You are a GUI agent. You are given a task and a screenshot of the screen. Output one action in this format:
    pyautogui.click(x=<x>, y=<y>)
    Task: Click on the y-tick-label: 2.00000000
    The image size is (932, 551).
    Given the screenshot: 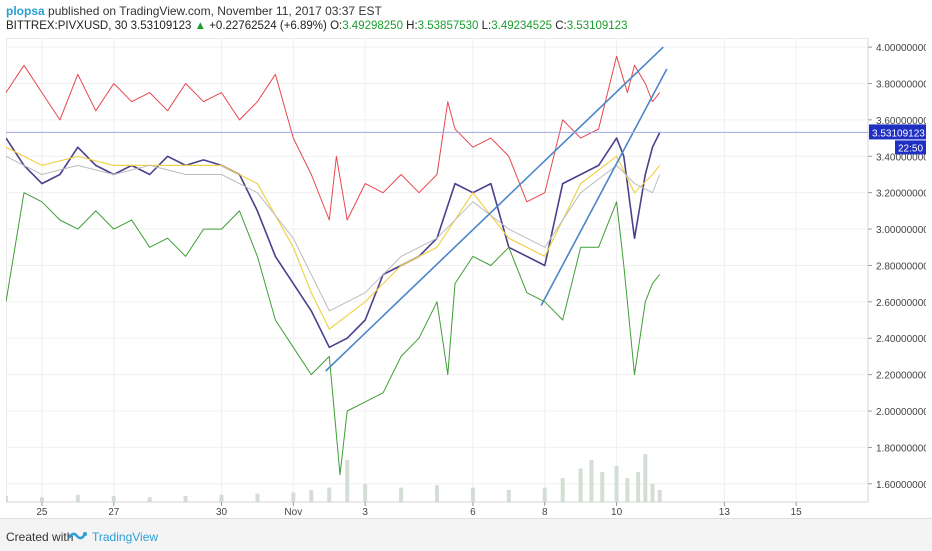 What is the action you would take?
    pyautogui.click(x=901, y=412)
    